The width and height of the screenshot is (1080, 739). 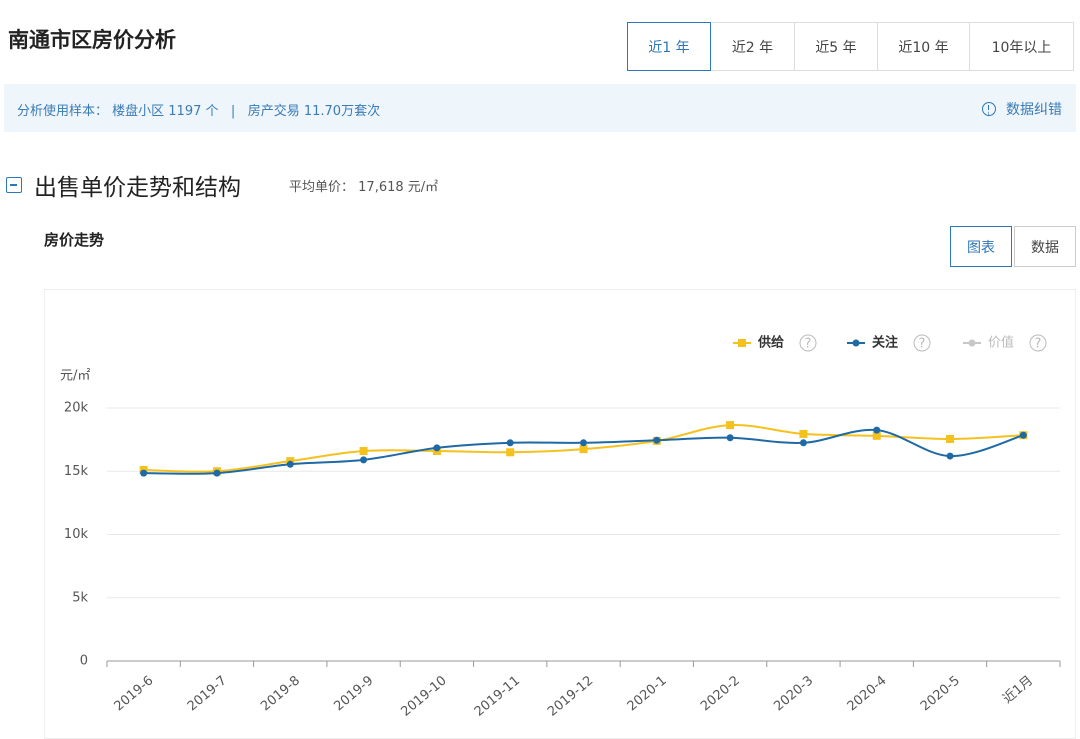 I want to click on legend-item: 供给?, so click(x=775, y=343).